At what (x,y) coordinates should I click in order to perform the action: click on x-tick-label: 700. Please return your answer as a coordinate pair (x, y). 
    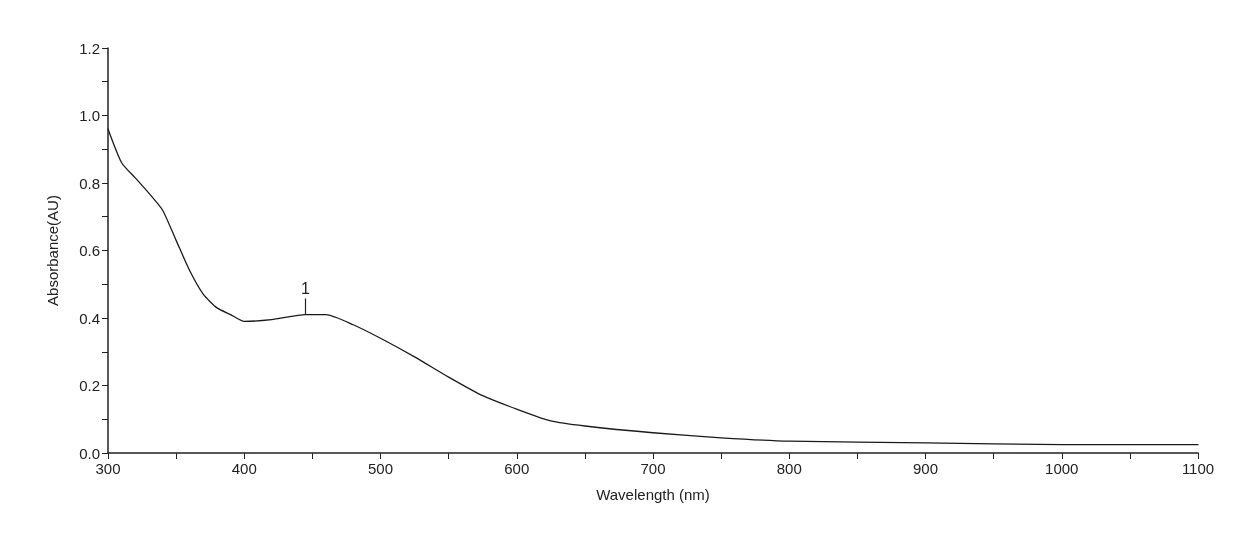
    Looking at the image, I should click on (653, 468).